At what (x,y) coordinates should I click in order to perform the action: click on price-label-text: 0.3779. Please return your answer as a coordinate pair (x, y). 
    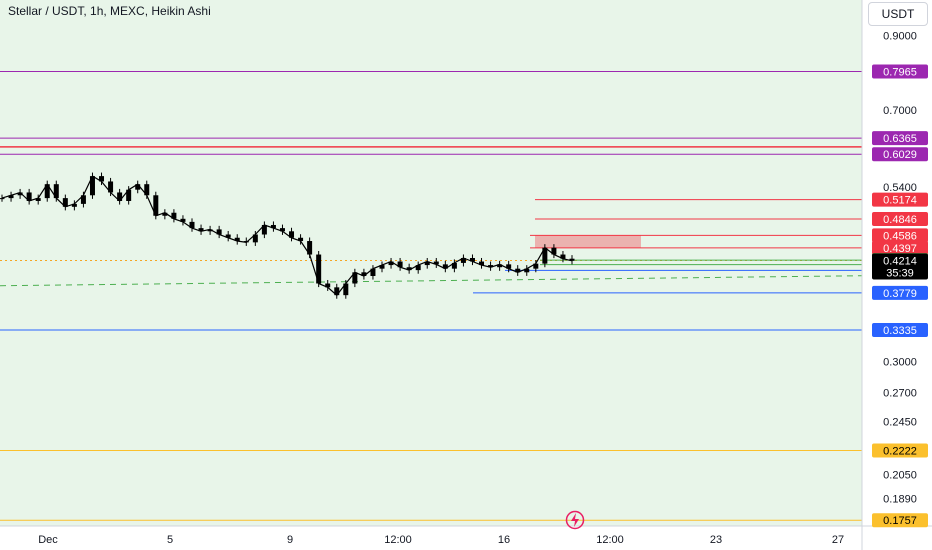
    Looking at the image, I should click on (900, 294).